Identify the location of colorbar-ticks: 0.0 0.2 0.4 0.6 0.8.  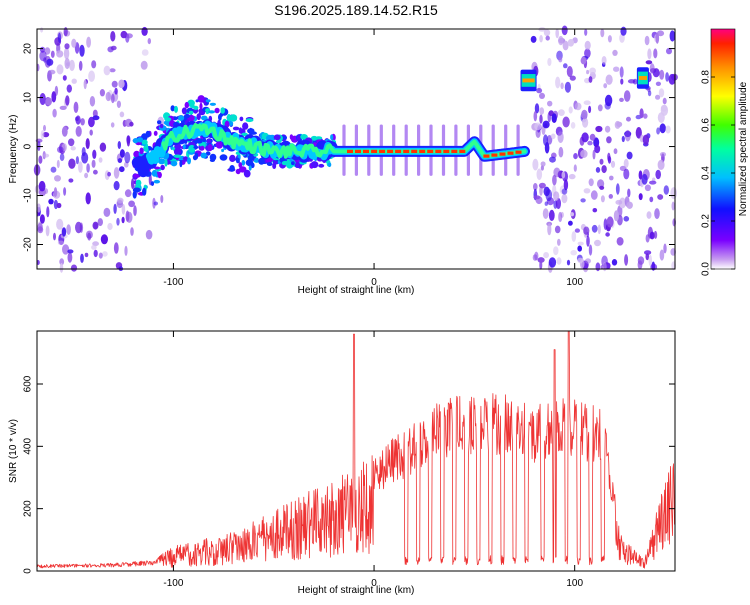
(718, 173).